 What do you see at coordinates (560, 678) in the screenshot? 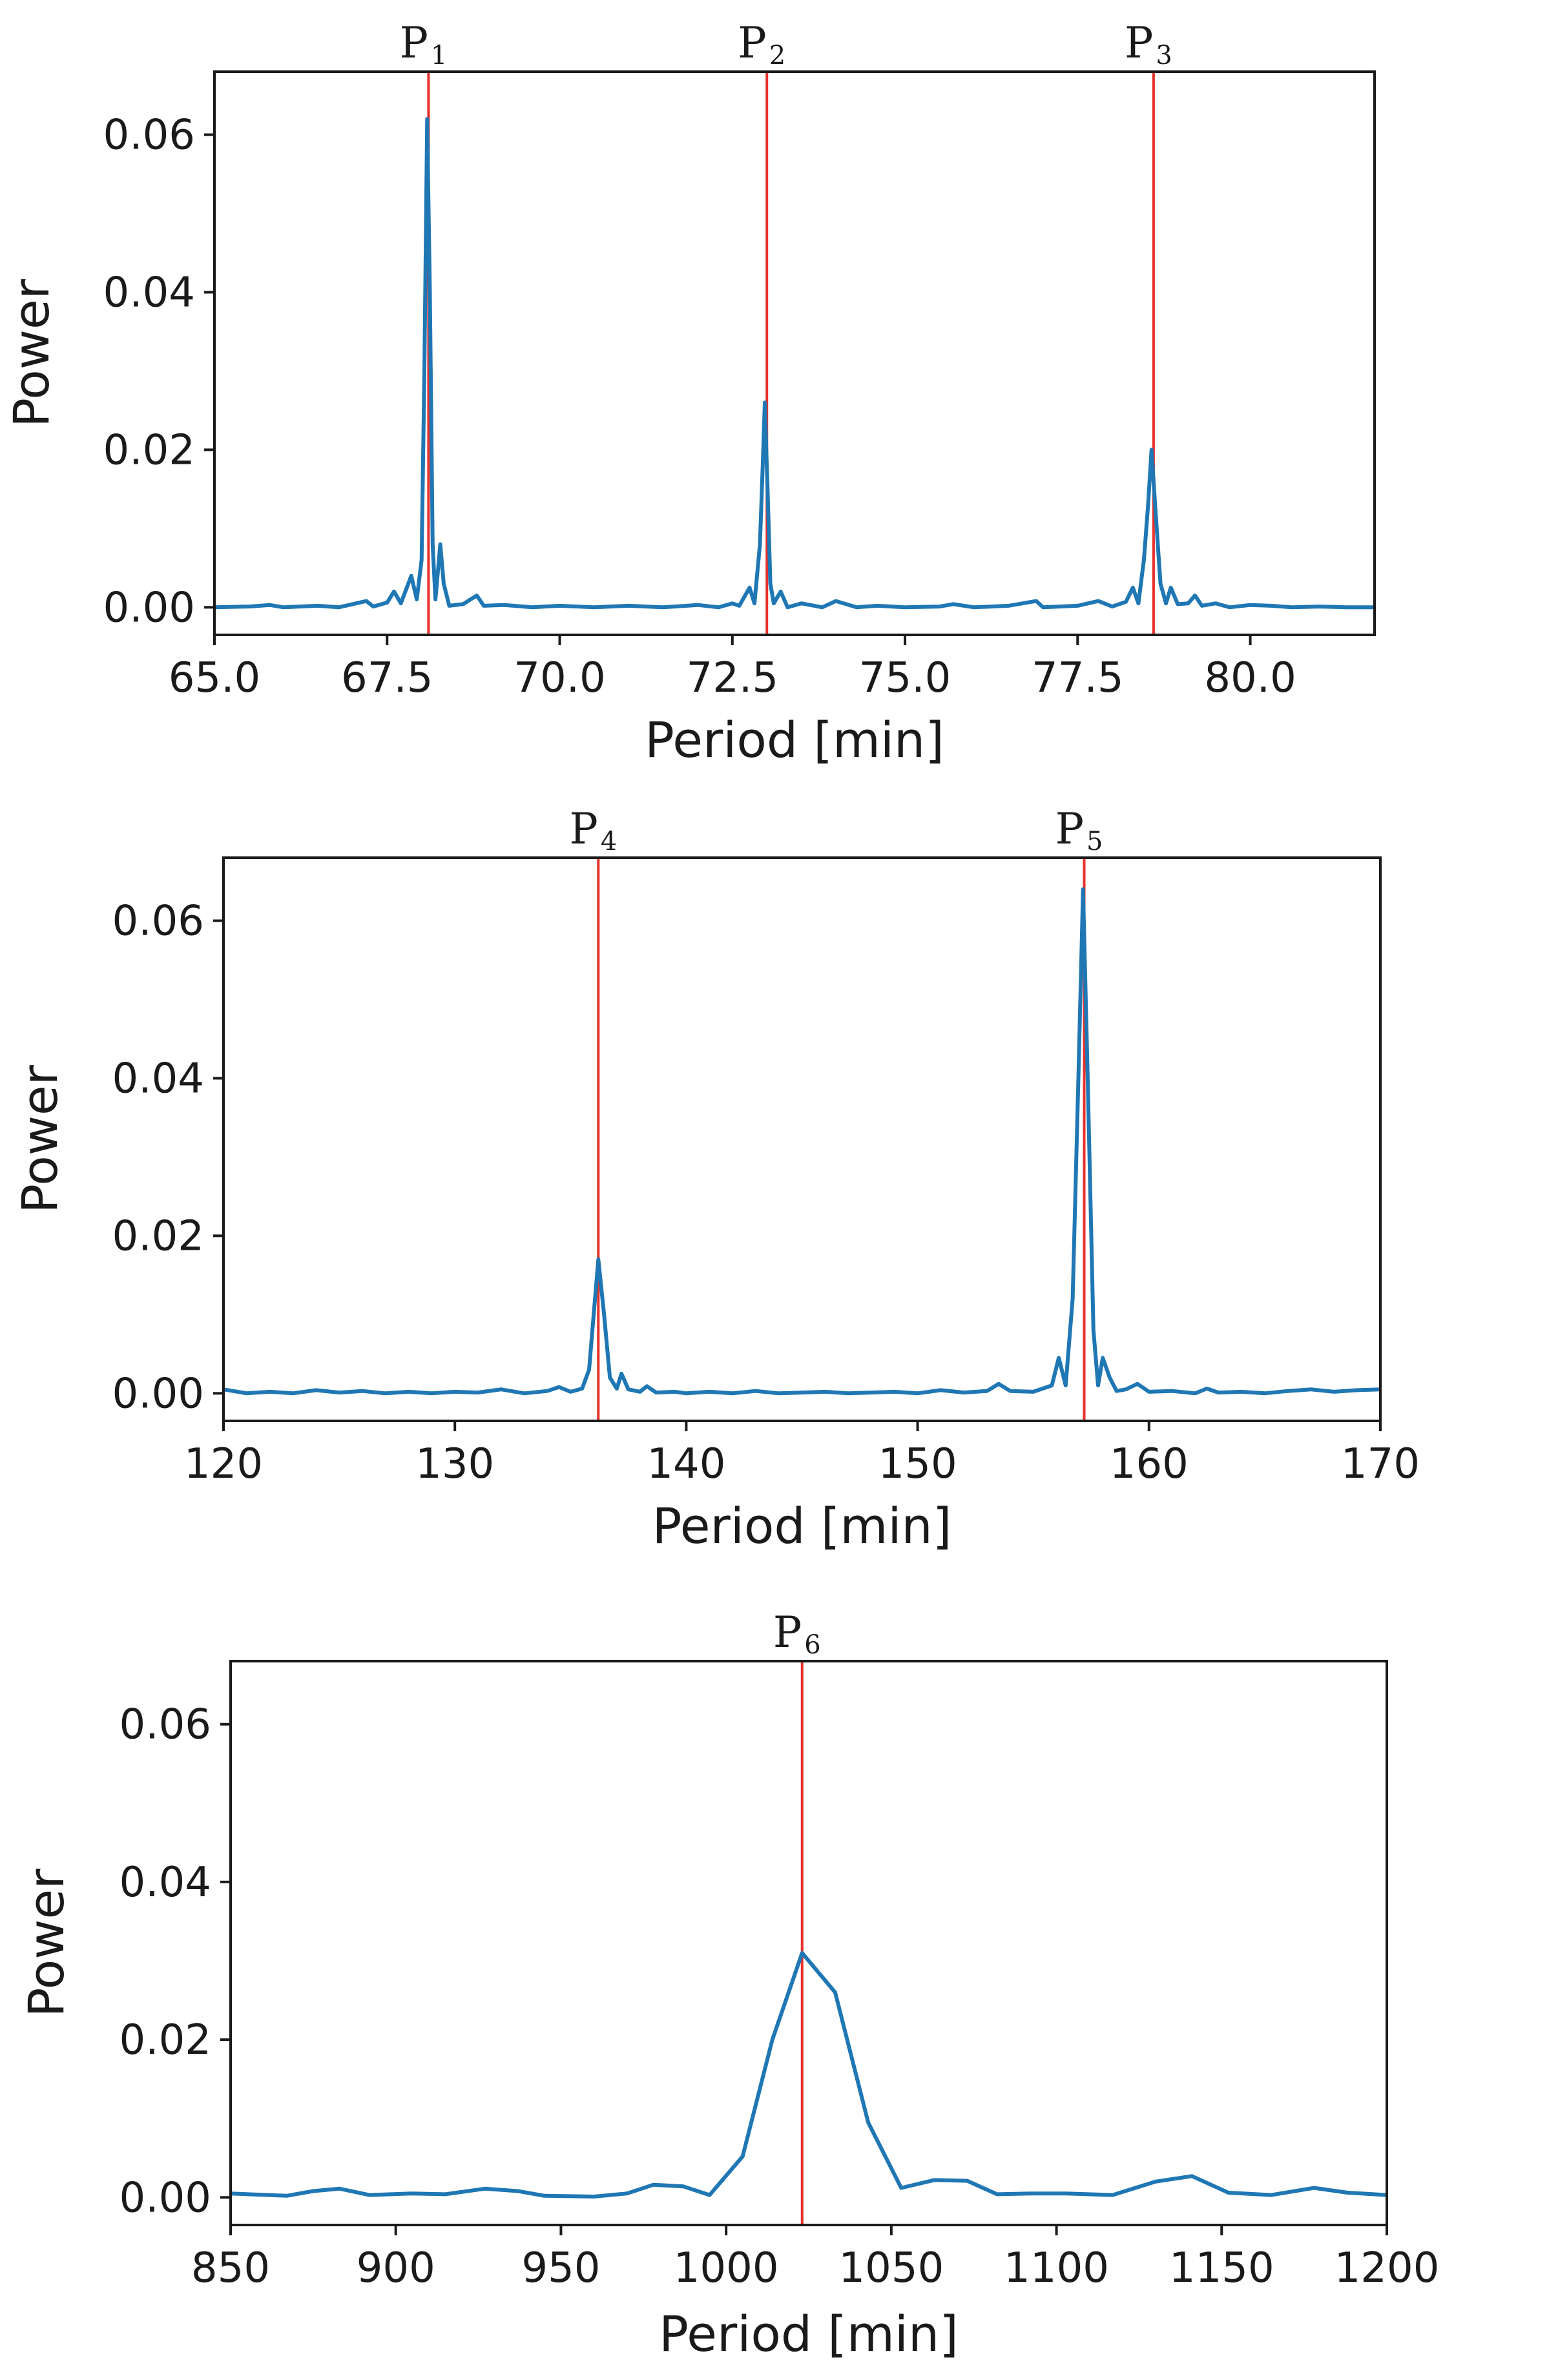
I see `x-tick-label: 70.0` at bounding box center [560, 678].